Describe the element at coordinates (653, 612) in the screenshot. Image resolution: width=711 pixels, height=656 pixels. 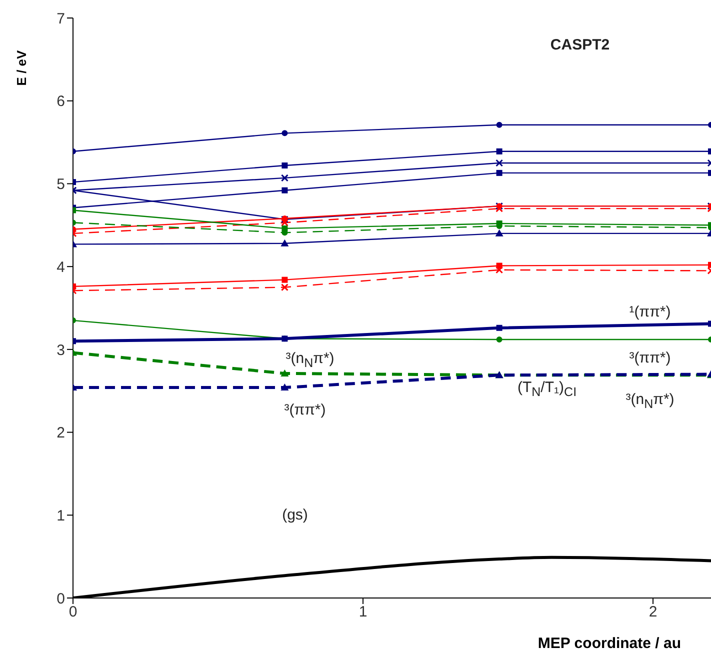
I see `x-tick-label: 2` at that location.